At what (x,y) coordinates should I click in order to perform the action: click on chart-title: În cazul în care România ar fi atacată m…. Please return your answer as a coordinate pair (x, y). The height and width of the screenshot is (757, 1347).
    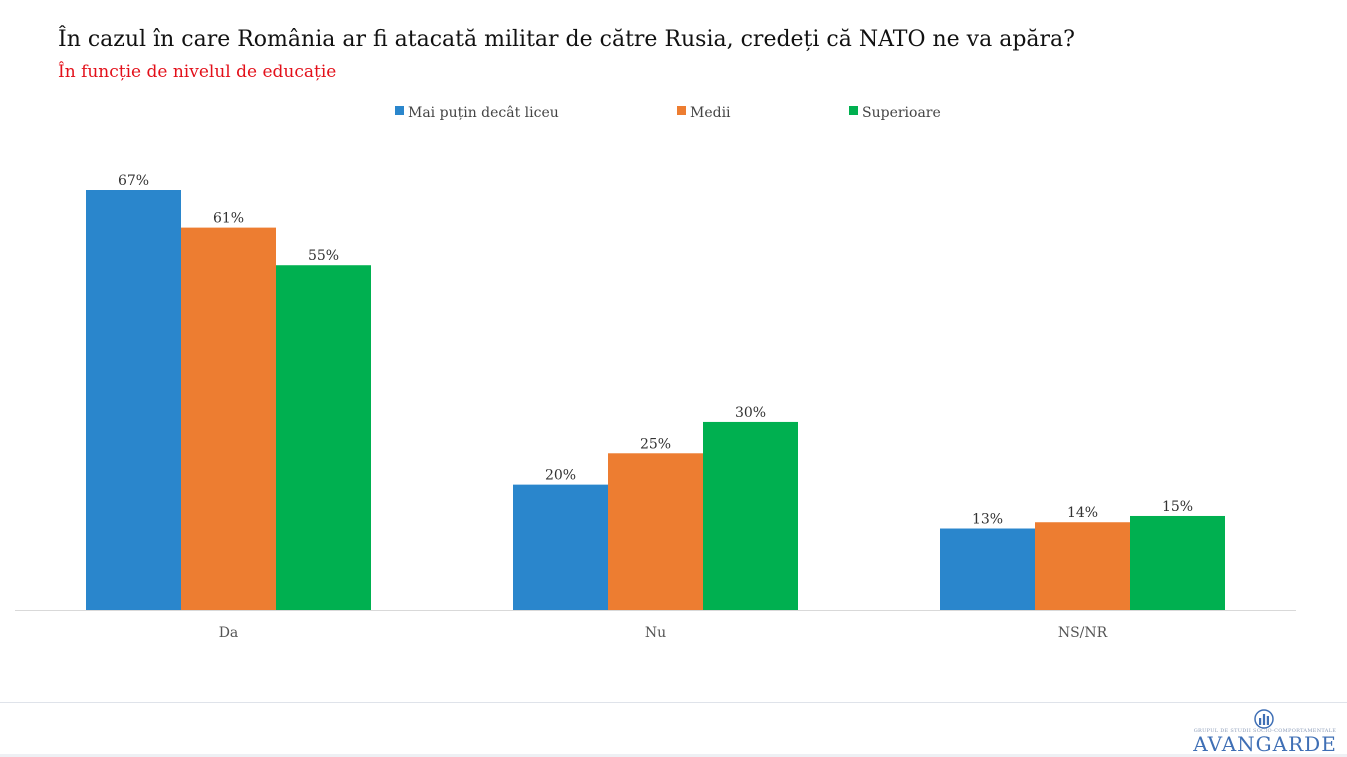
    Looking at the image, I should click on (566, 39).